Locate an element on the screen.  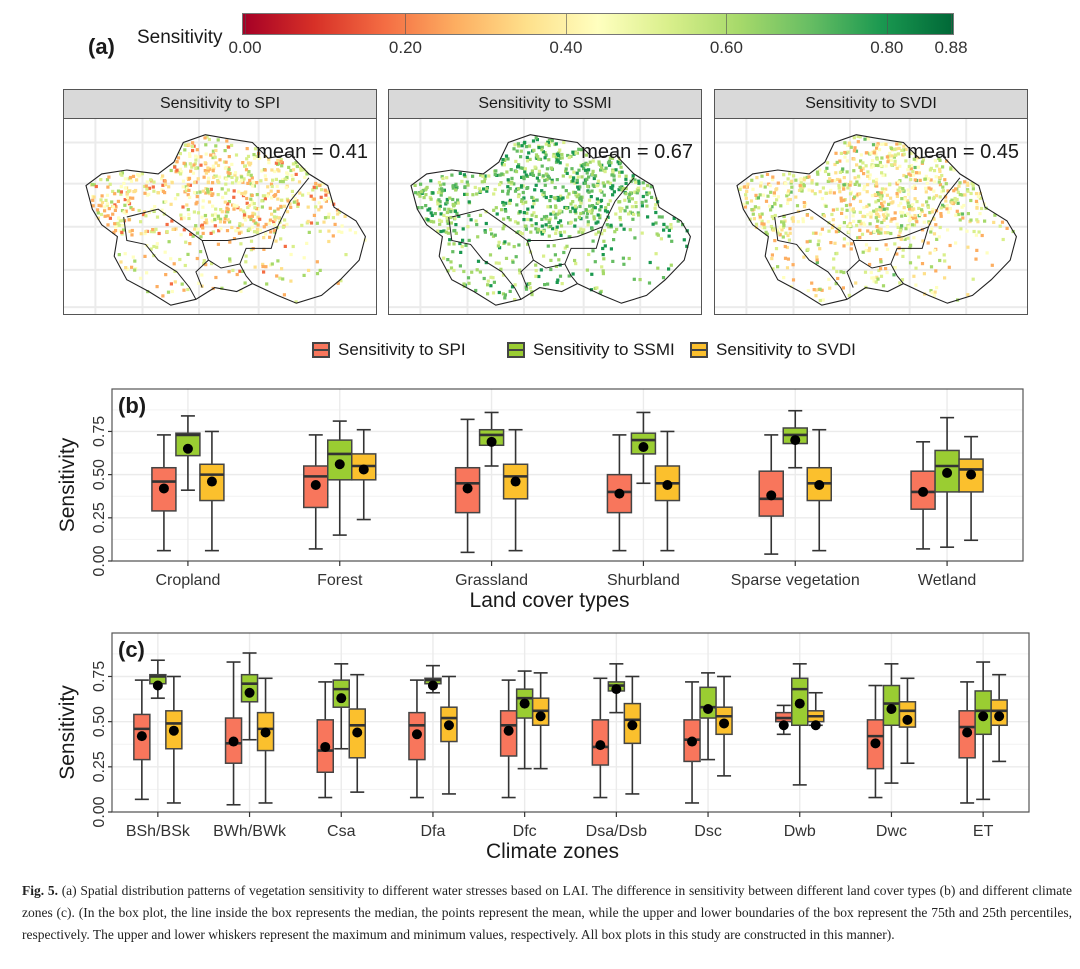
colorbar is located at coordinates (598, 24).